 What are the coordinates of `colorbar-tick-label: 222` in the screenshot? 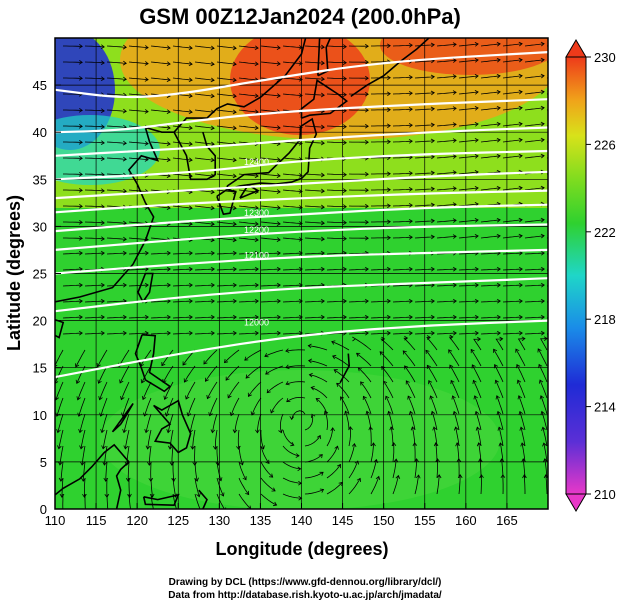 It's located at (605, 232).